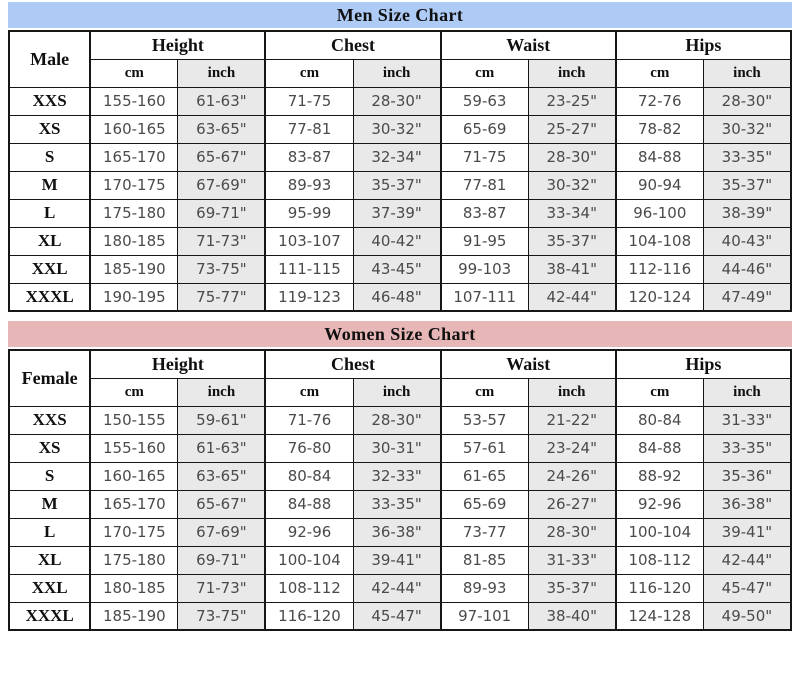 The width and height of the screenshot is (800, 698). Describe the element at coordinates (397, 269) in the screenshot. I see `men-xxl-chest_in: 43-45"` at that location.